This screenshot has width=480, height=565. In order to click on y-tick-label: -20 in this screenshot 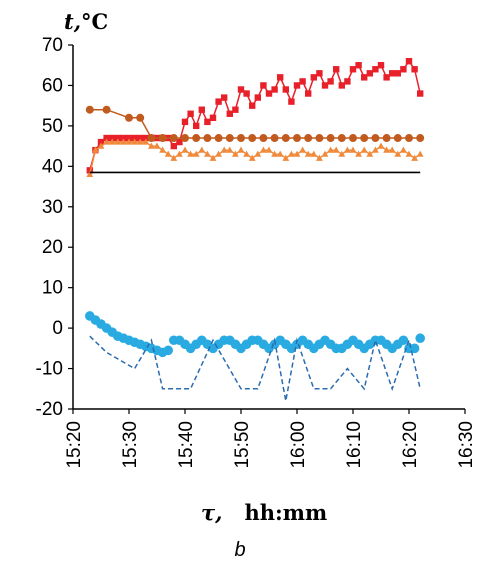, I will do `click(49, 409)`.